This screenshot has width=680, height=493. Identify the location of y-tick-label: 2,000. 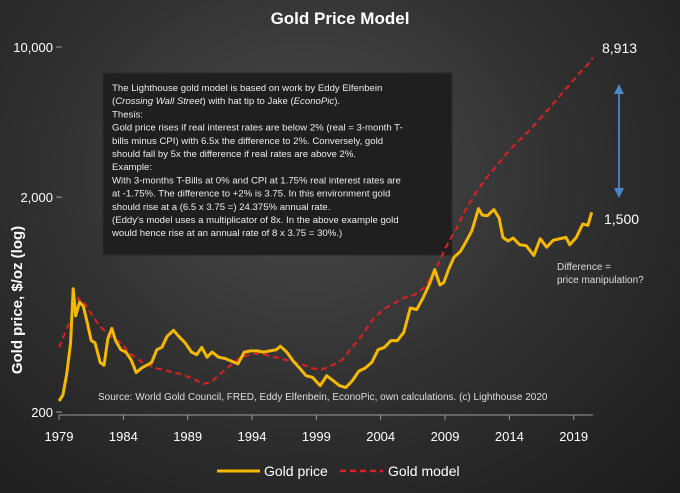
(36, 197).